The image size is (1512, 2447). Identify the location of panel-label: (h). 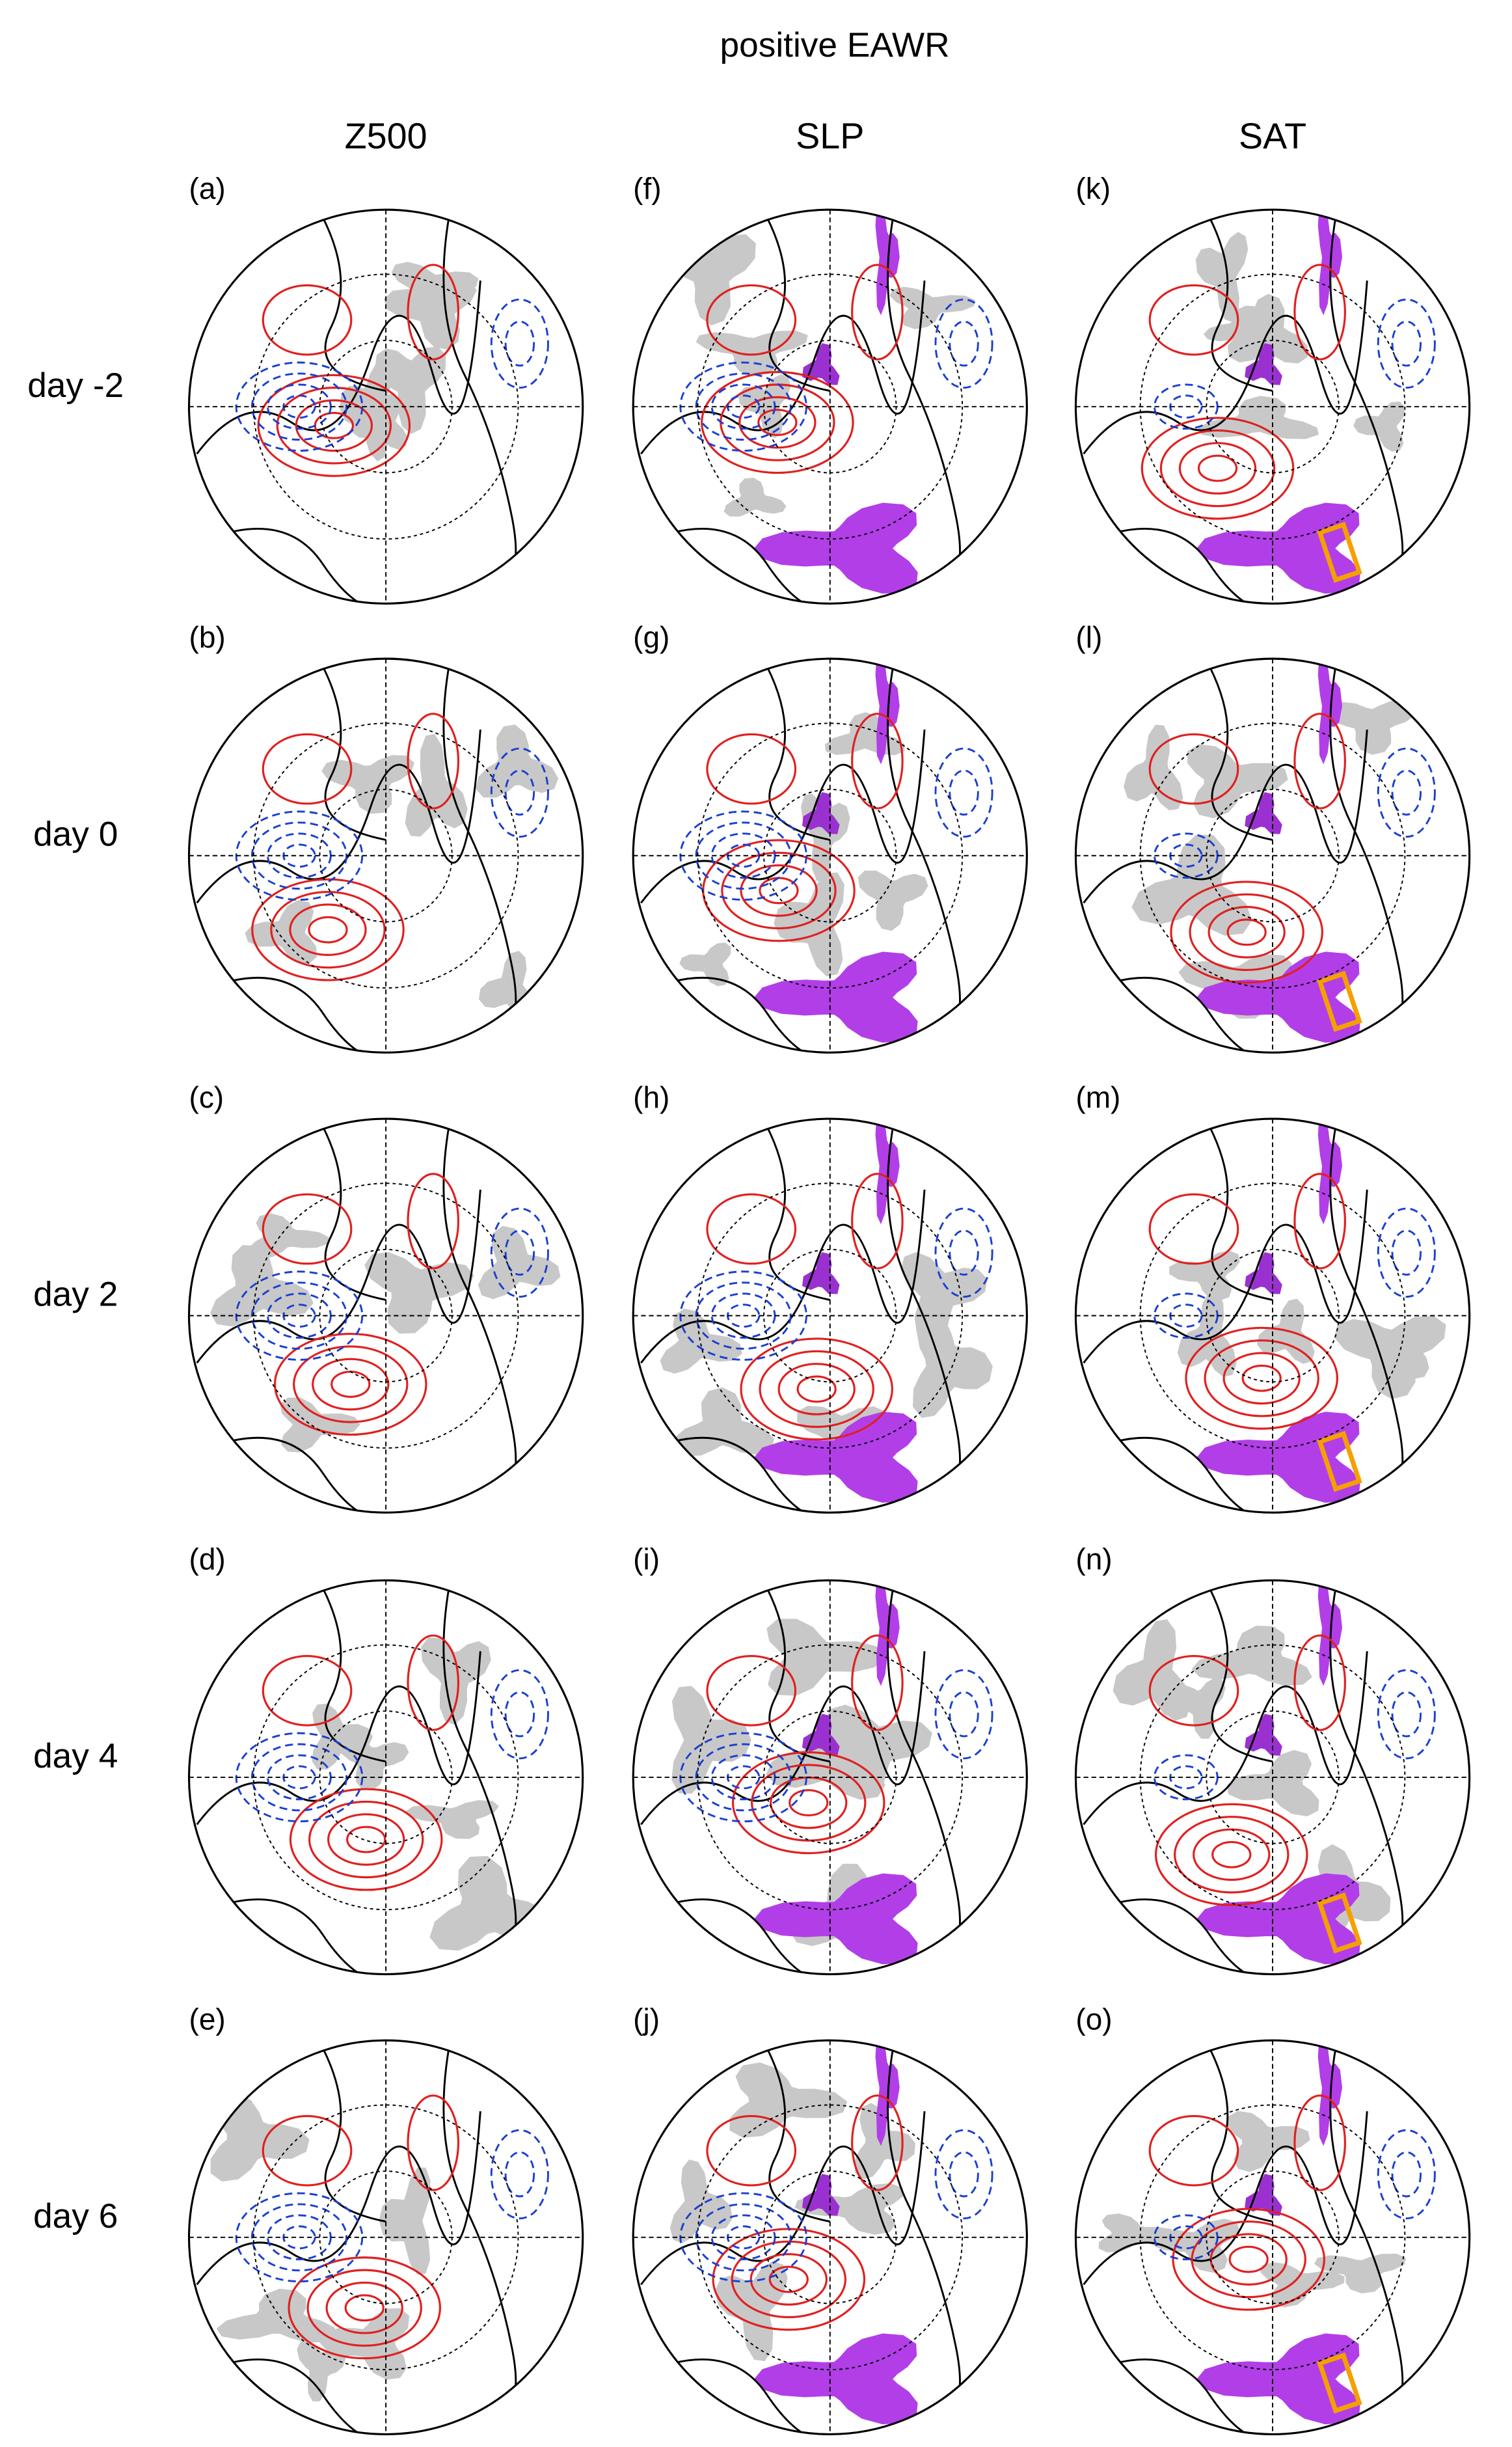
(651, 1097).